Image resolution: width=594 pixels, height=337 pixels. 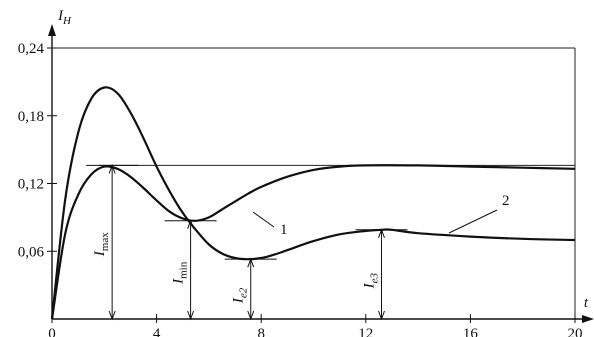 I want to click on x-tick-label: 8, so click(x=261, y=331).